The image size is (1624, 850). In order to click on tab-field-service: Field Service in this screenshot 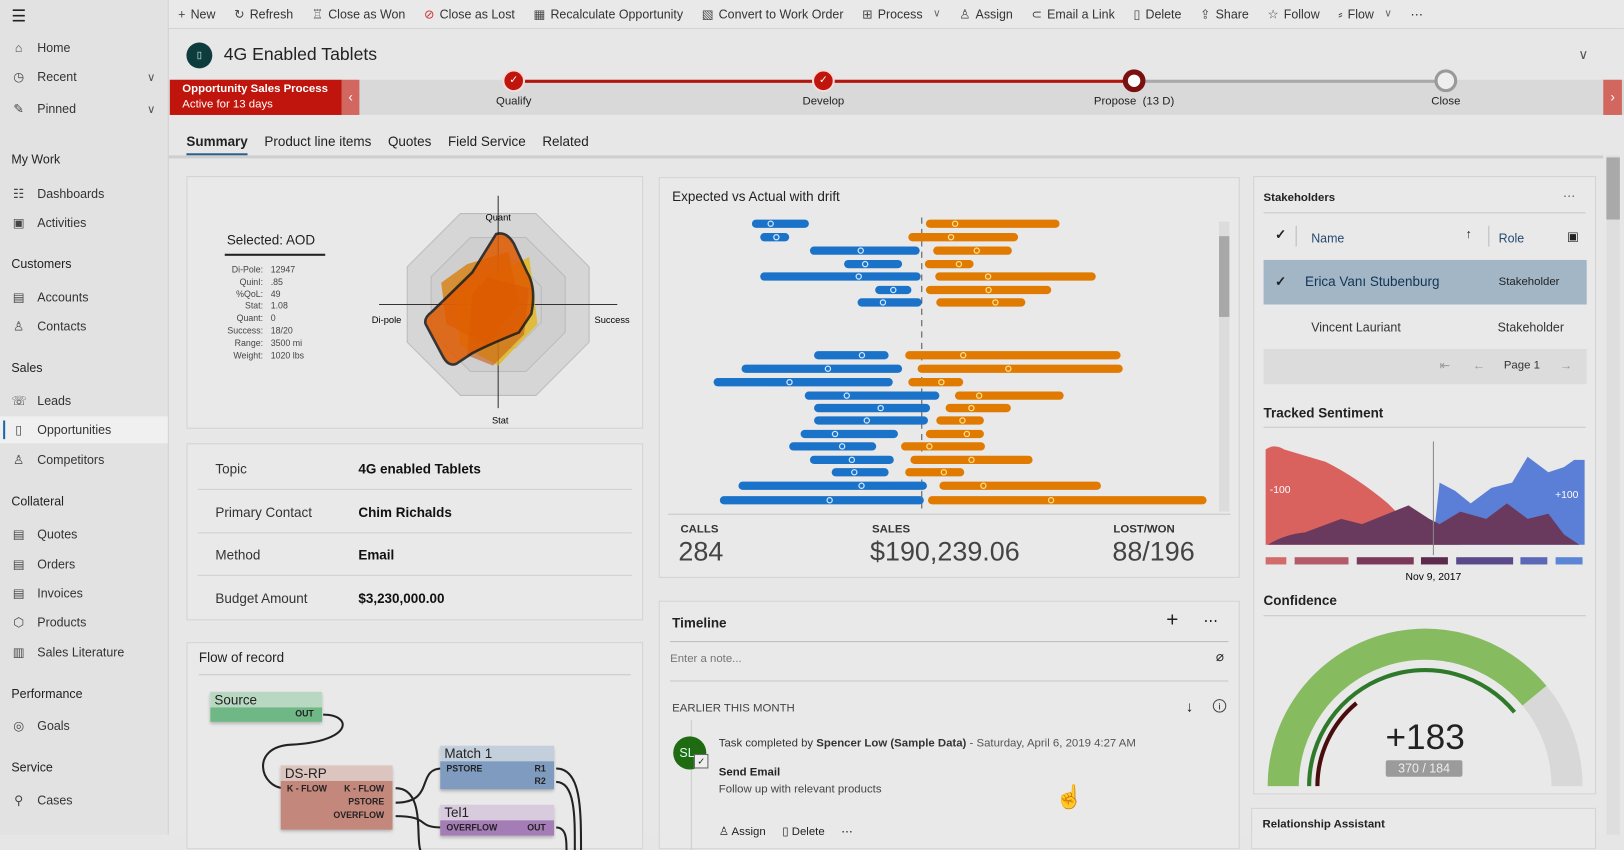, I will do `click(486, 141)`.